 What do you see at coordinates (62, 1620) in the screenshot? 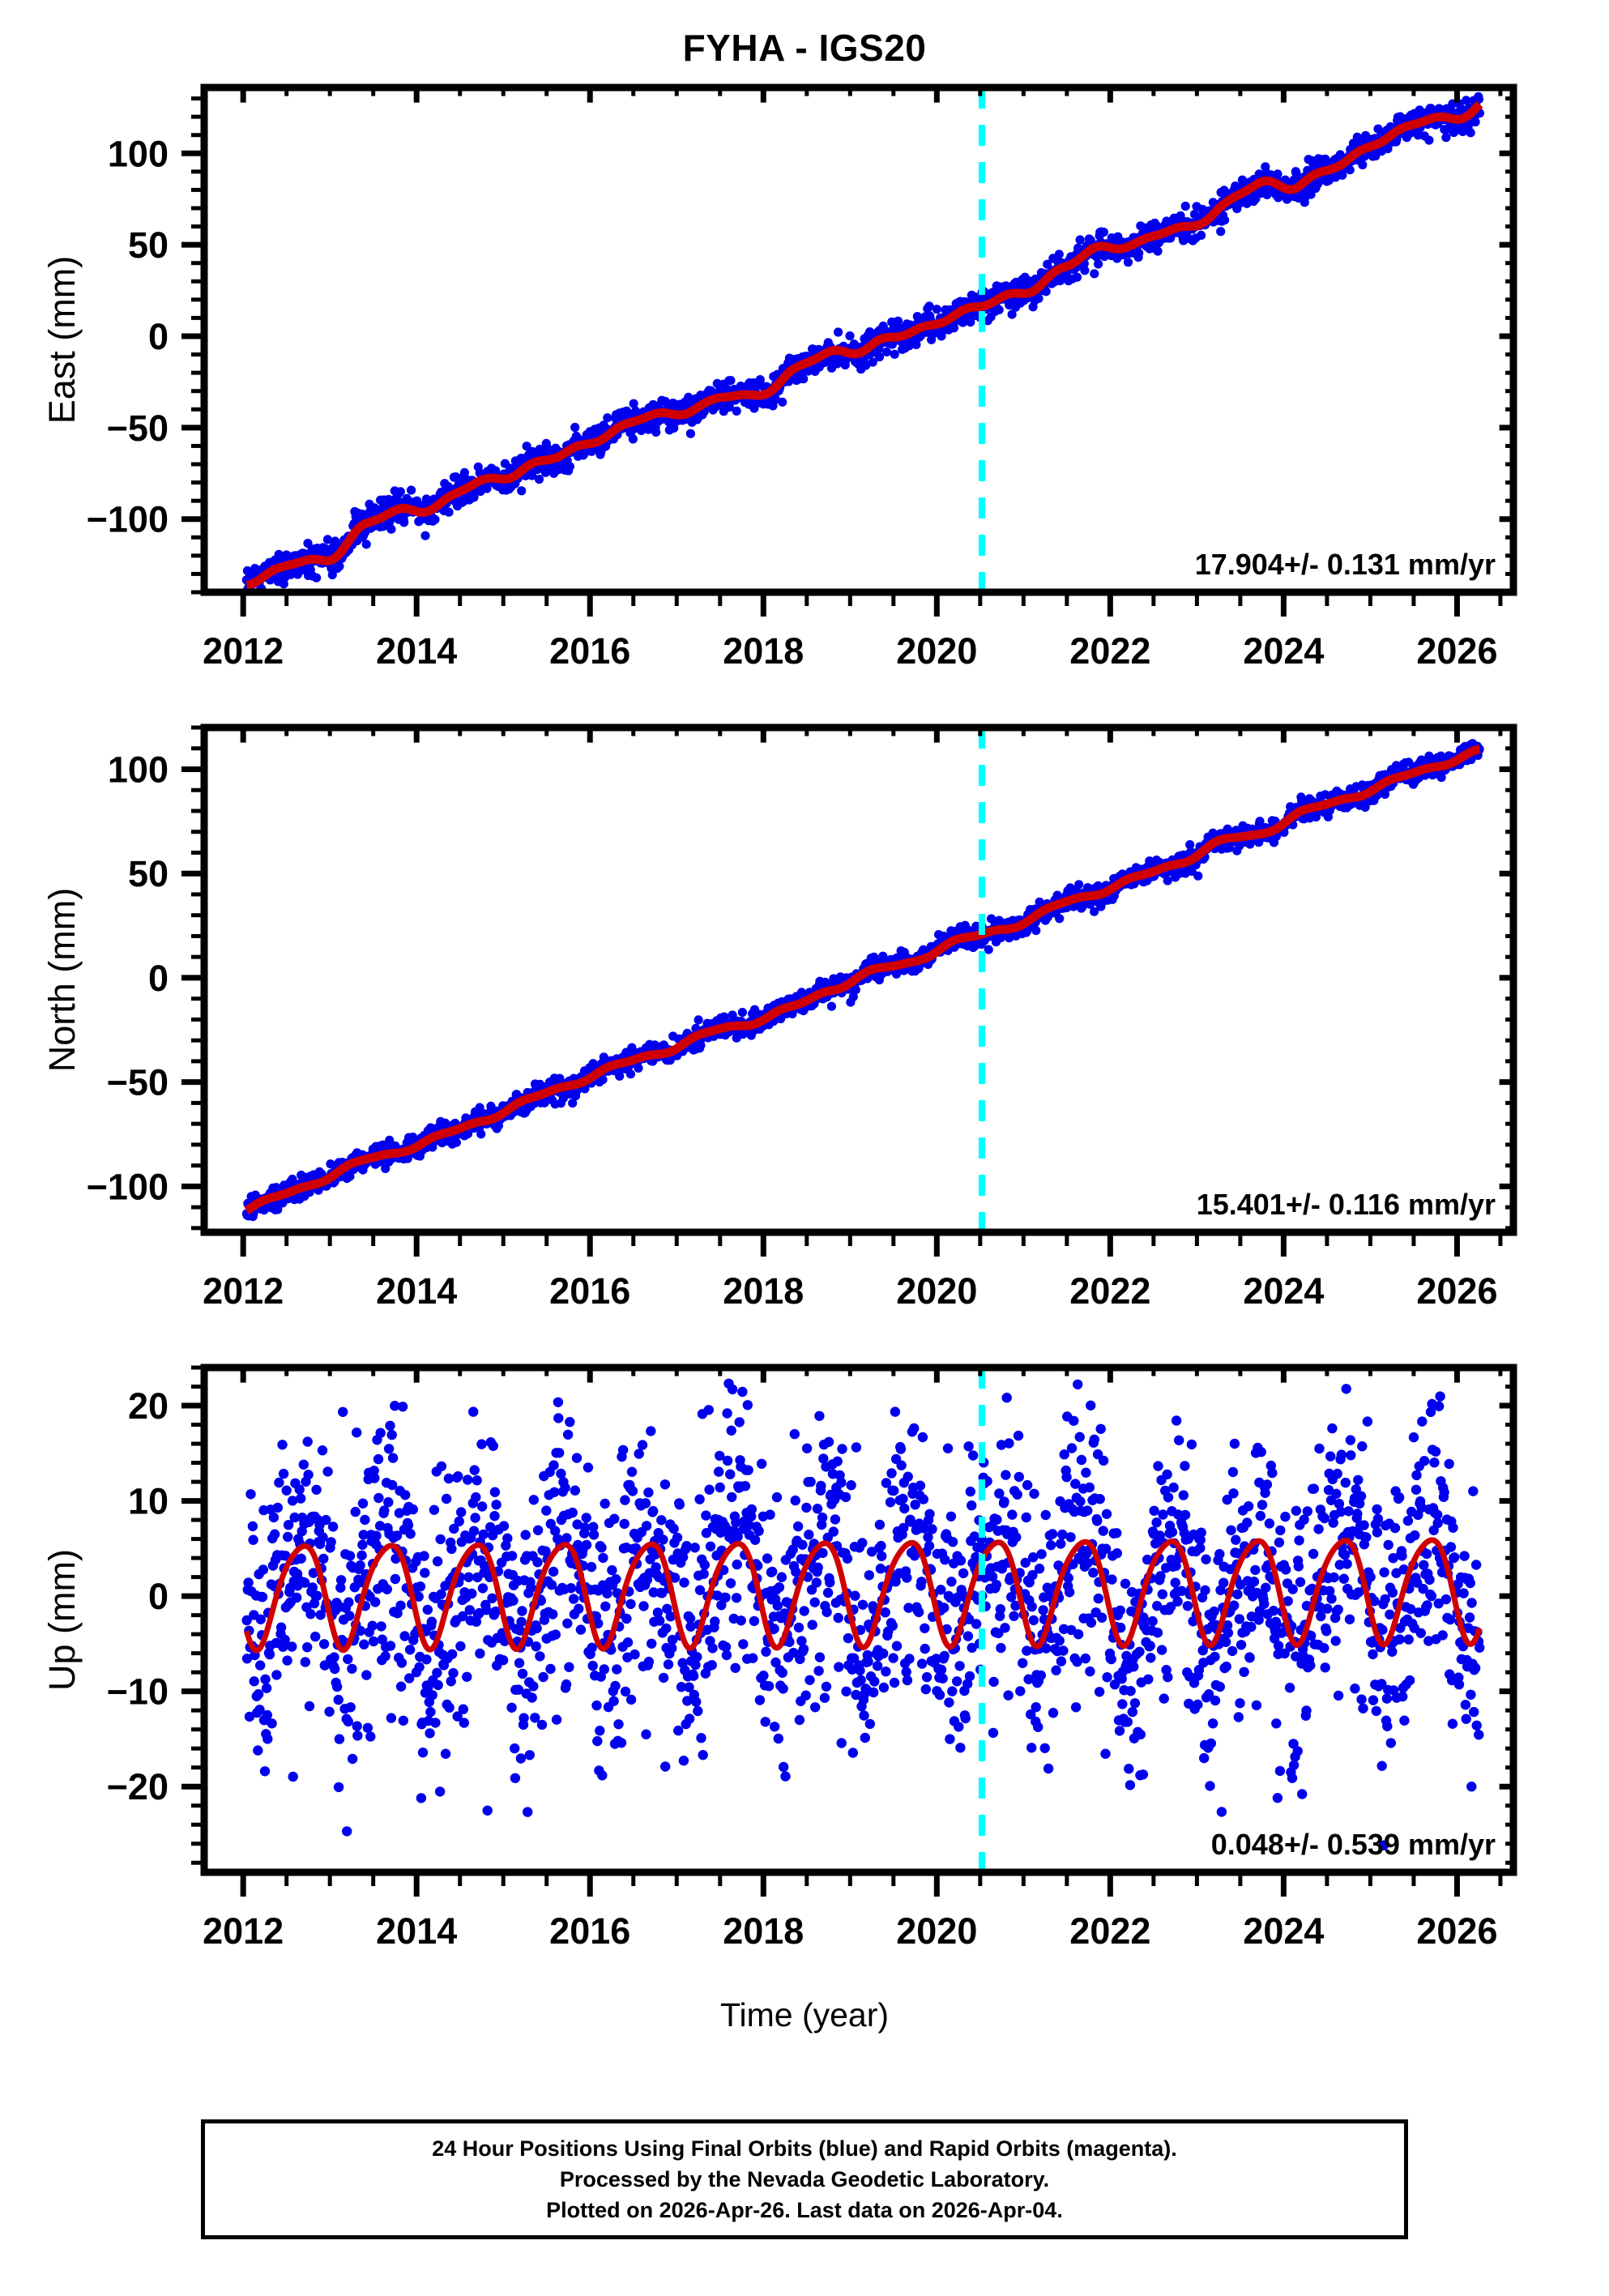
I see `y-axis-label: Up (mm)` at bounding box center [62, 1620].